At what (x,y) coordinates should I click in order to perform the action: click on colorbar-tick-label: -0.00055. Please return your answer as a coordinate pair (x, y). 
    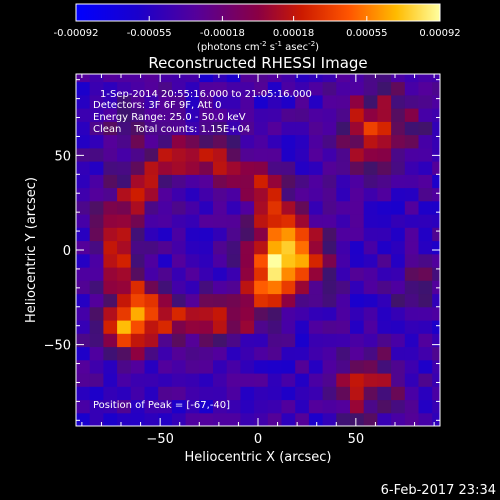
    Looking at the image, I should click on (149, 33).